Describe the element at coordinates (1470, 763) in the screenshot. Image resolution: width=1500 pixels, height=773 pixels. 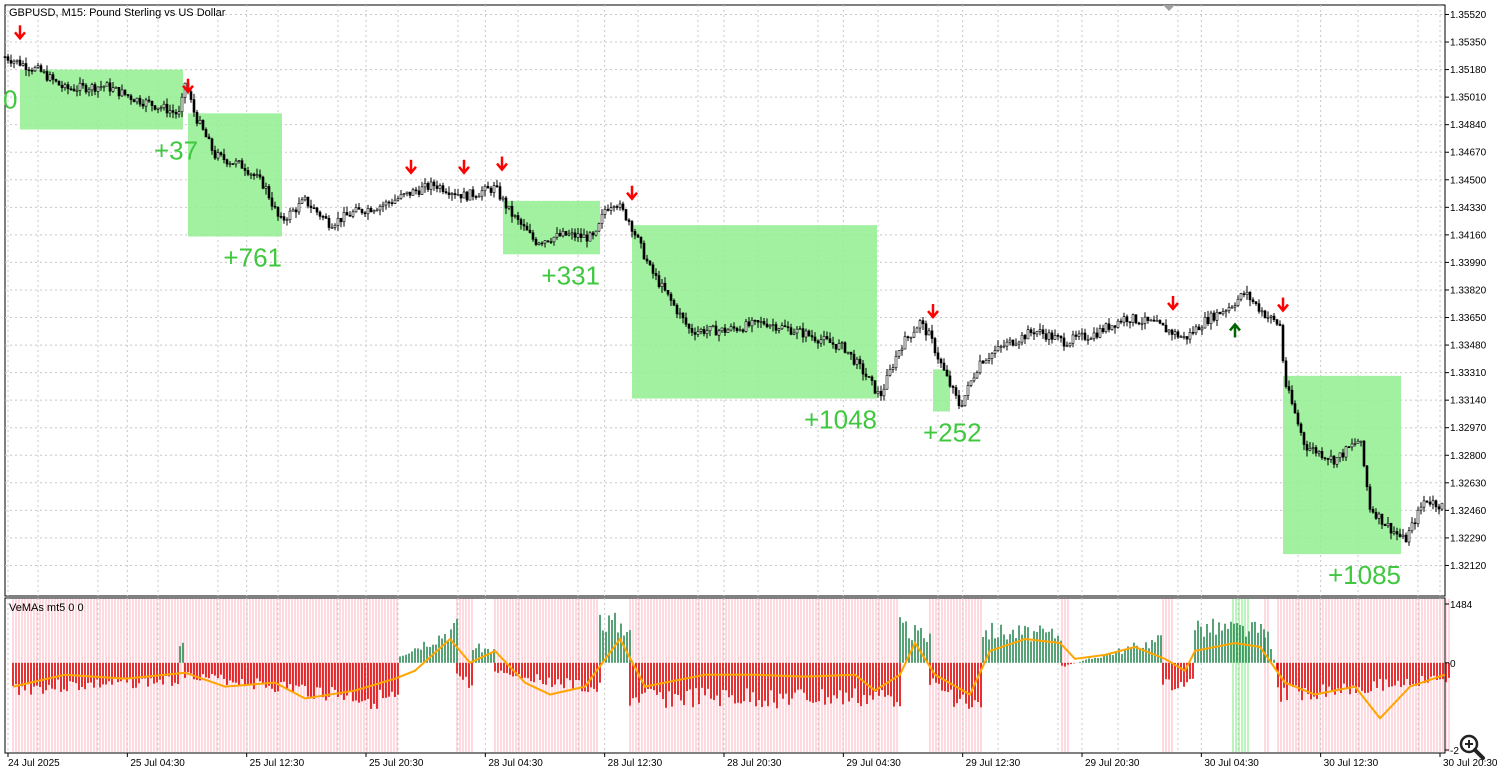
I see `x-tick-label: 30 Jul 20:30` at that location.